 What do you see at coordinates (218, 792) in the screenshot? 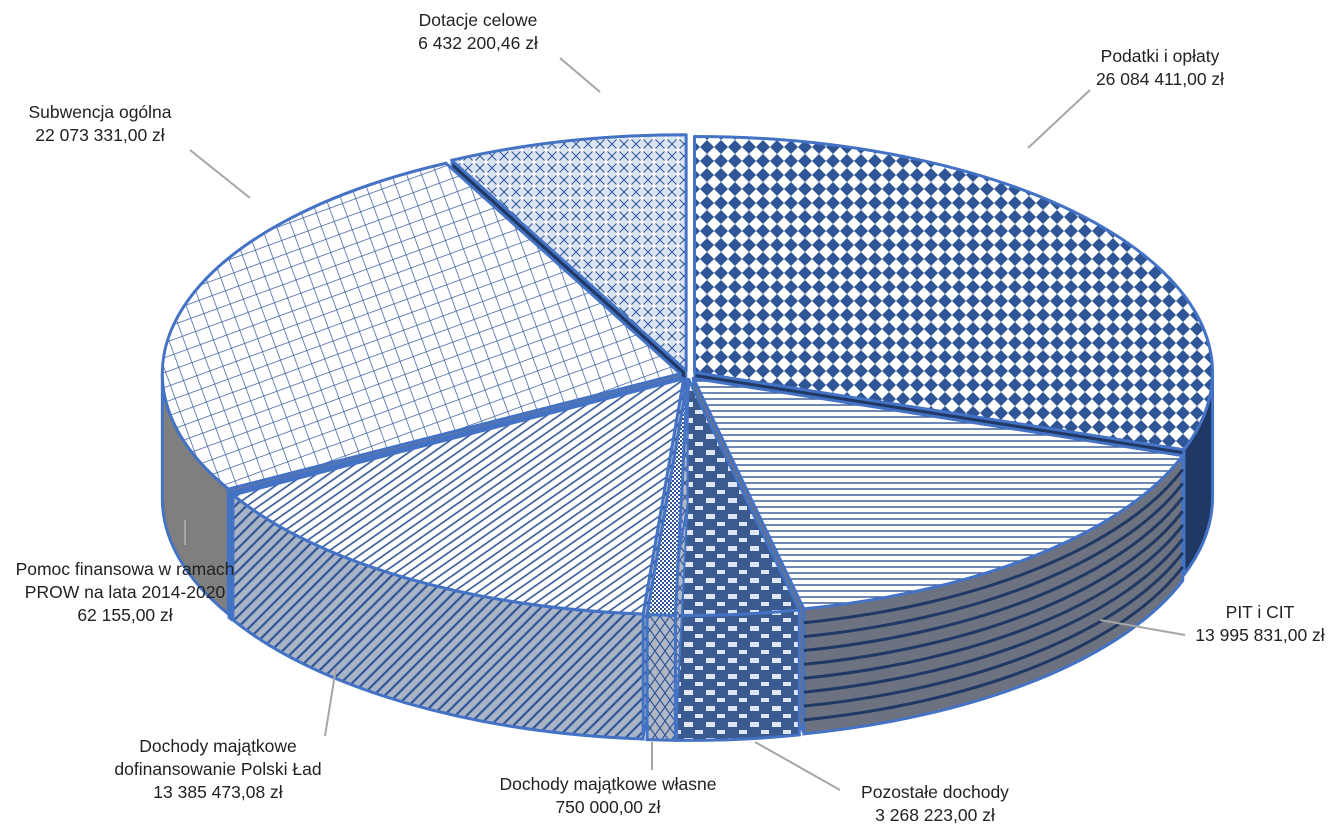
I see `slice-value-label-polski-lad: 13 385 473,08 zł` at bounding box center [218, 792].